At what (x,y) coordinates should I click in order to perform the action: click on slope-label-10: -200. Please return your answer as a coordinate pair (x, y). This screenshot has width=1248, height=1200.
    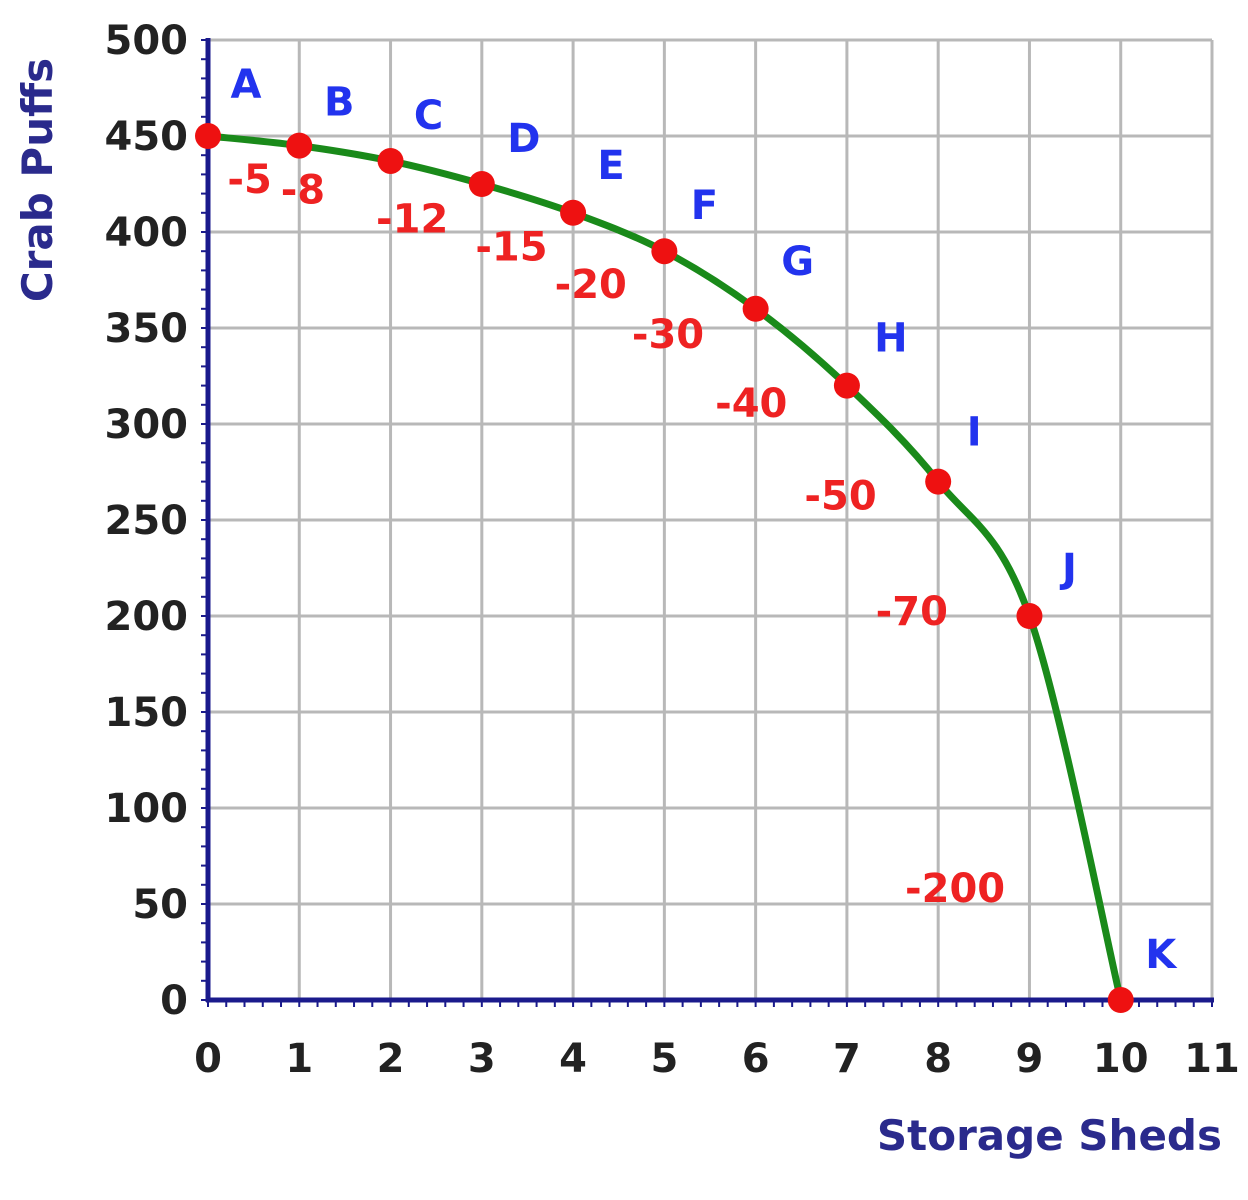
    Looking at the image, I should click on (955, 889).